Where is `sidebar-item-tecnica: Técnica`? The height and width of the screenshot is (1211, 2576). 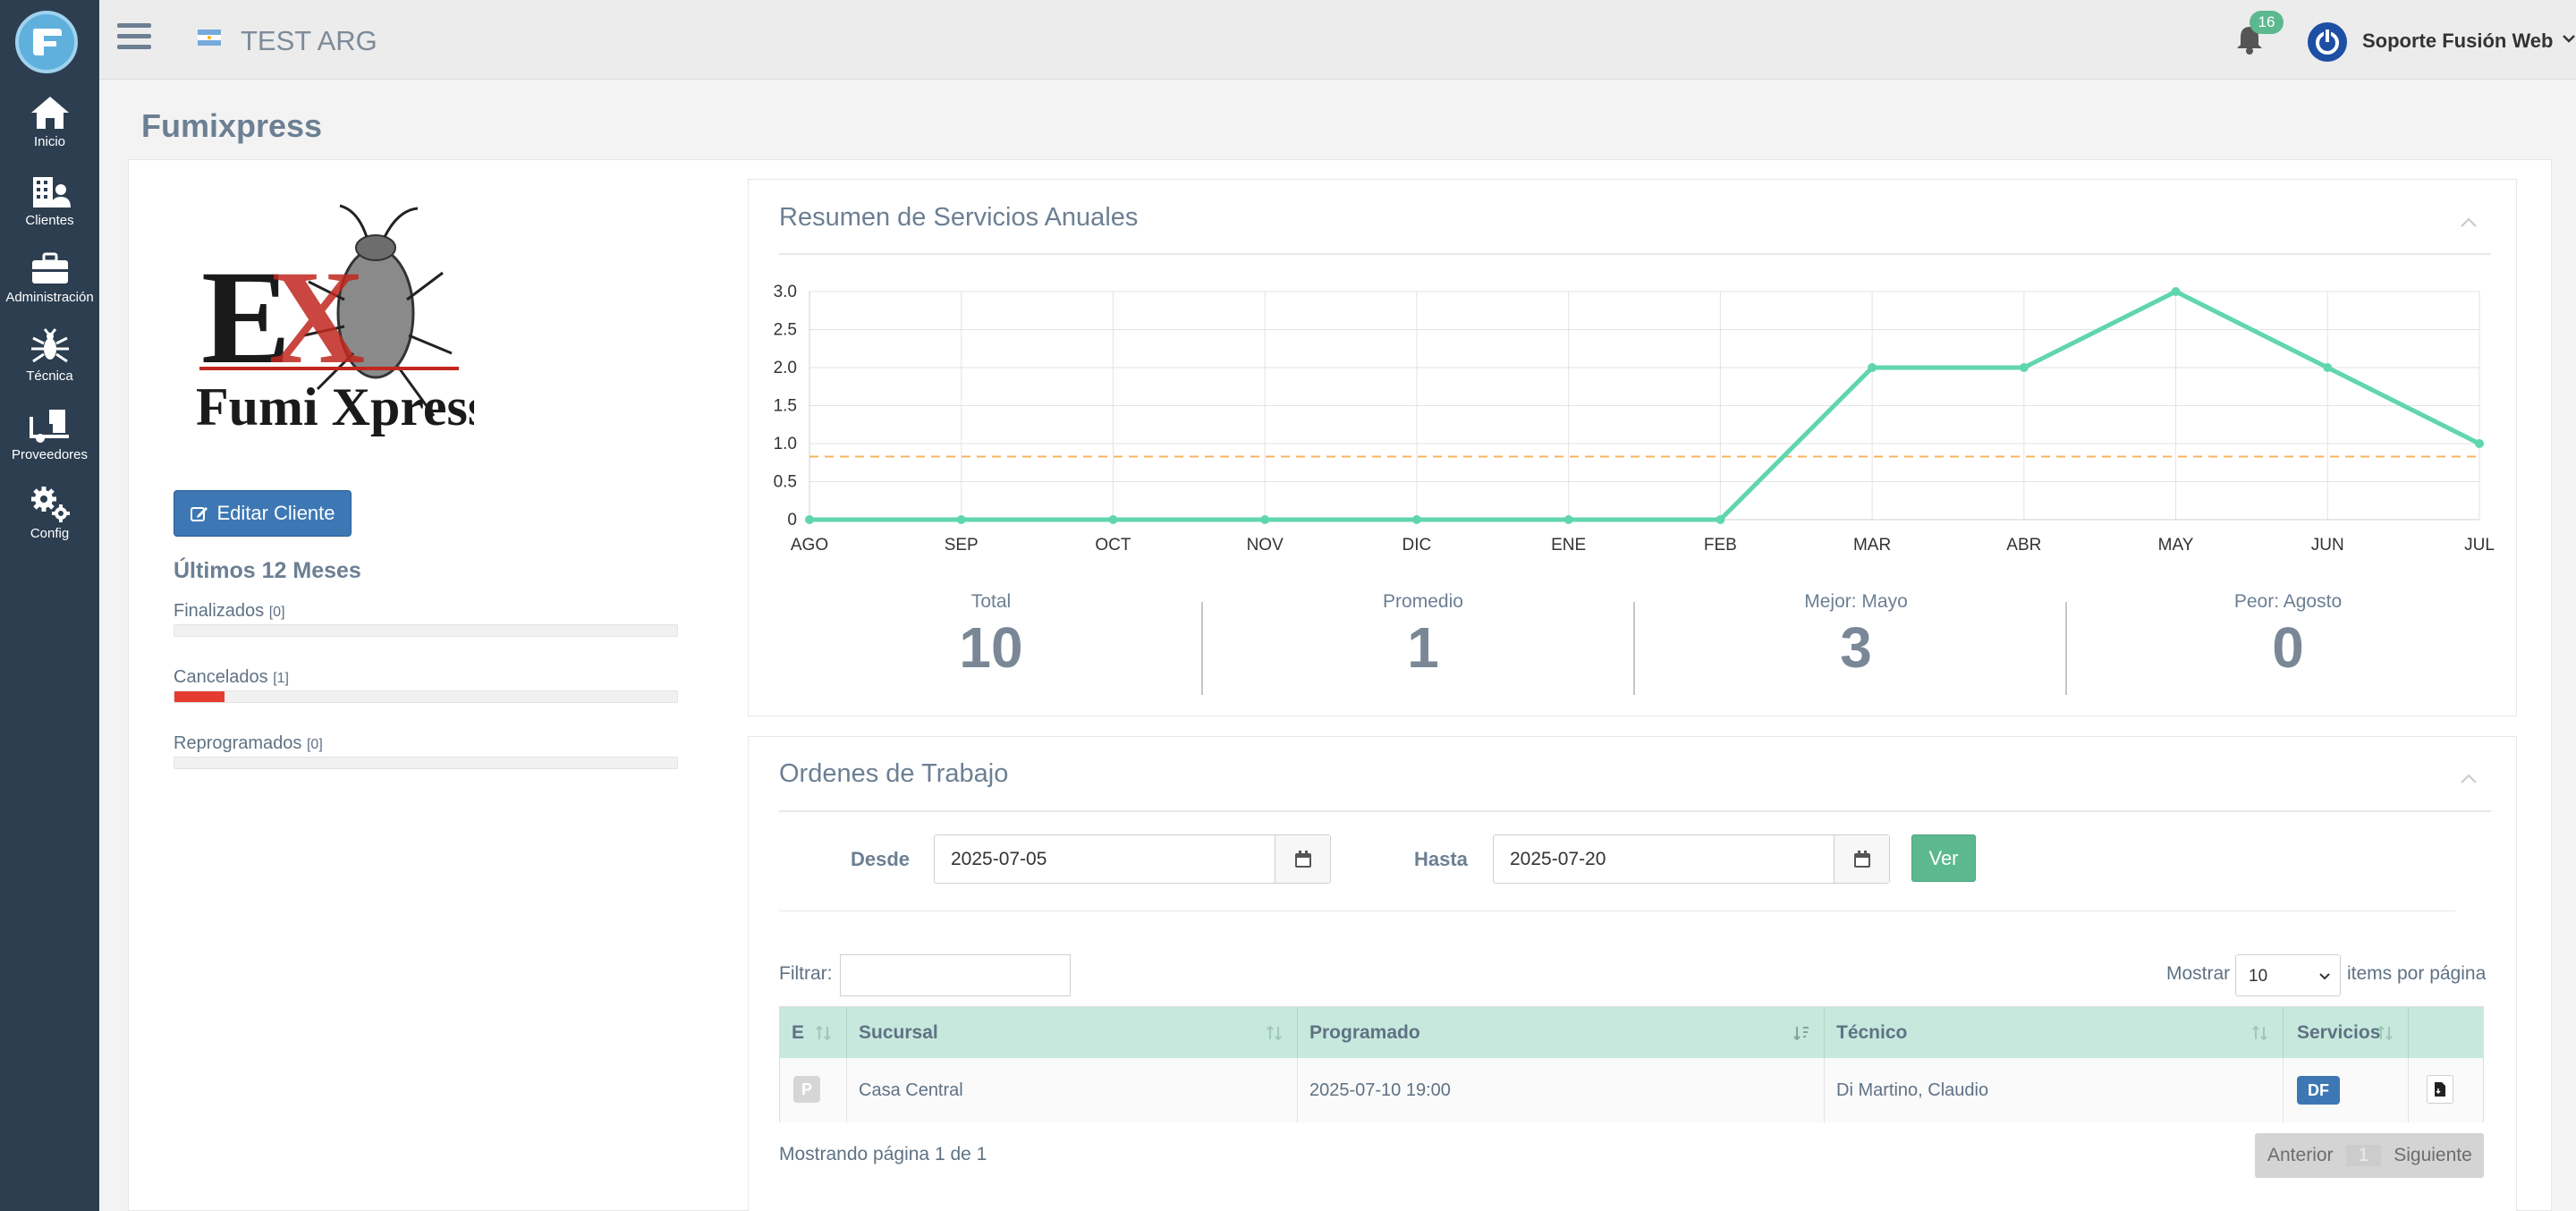 sidebar-item-tecnica: Técnica is located at coordinates (49, 360).